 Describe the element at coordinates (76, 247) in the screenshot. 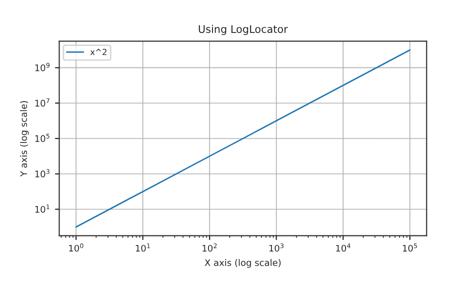

I see `x-tick-label: 10$^{0}$` at that location.